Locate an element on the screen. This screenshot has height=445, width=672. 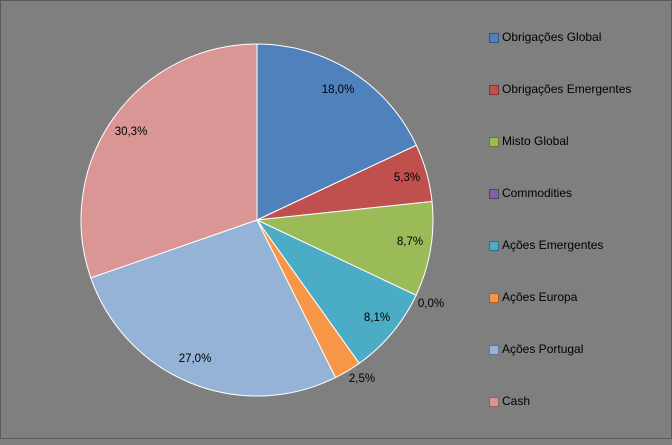
legend-item: Obrigações Emergentes is located at coordinates (579, 107).